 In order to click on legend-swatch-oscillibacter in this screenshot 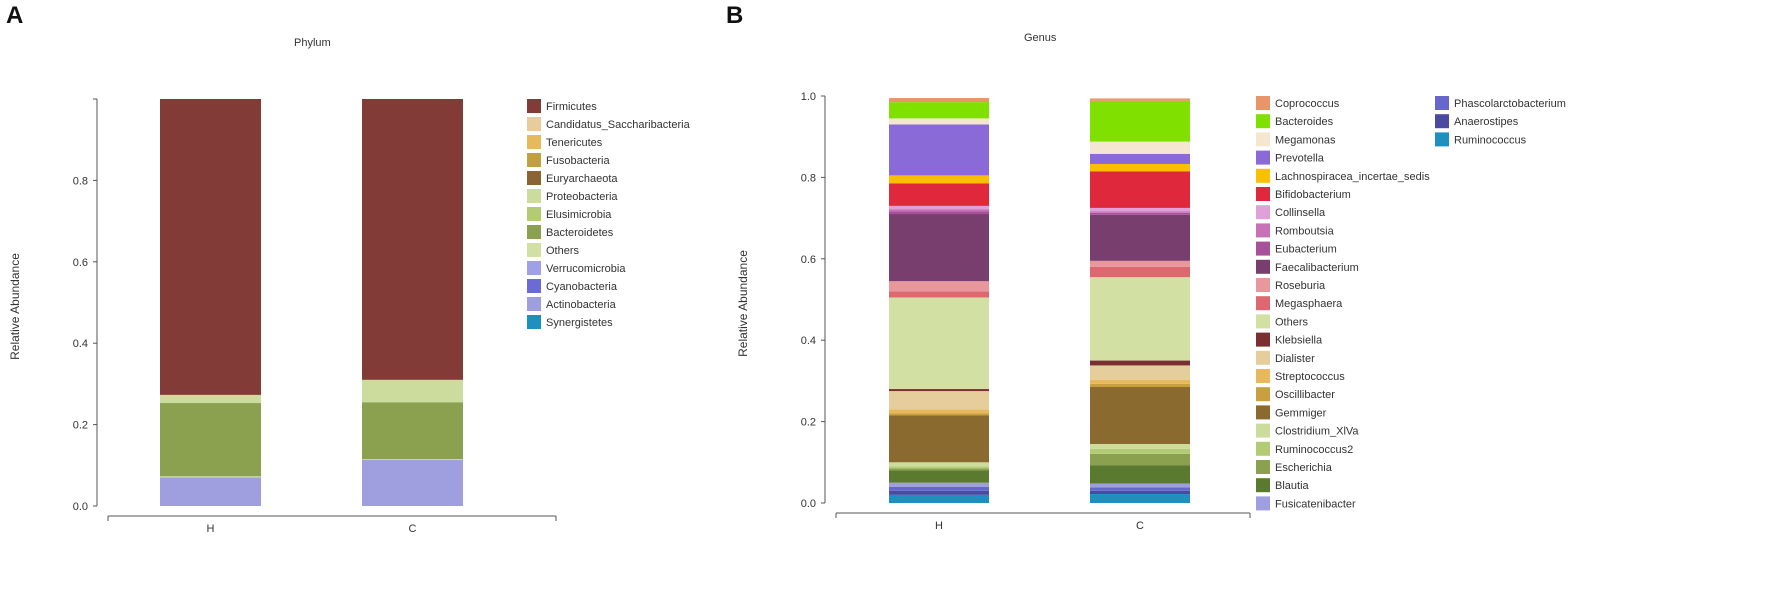, I will do `click(1263, 394)`.